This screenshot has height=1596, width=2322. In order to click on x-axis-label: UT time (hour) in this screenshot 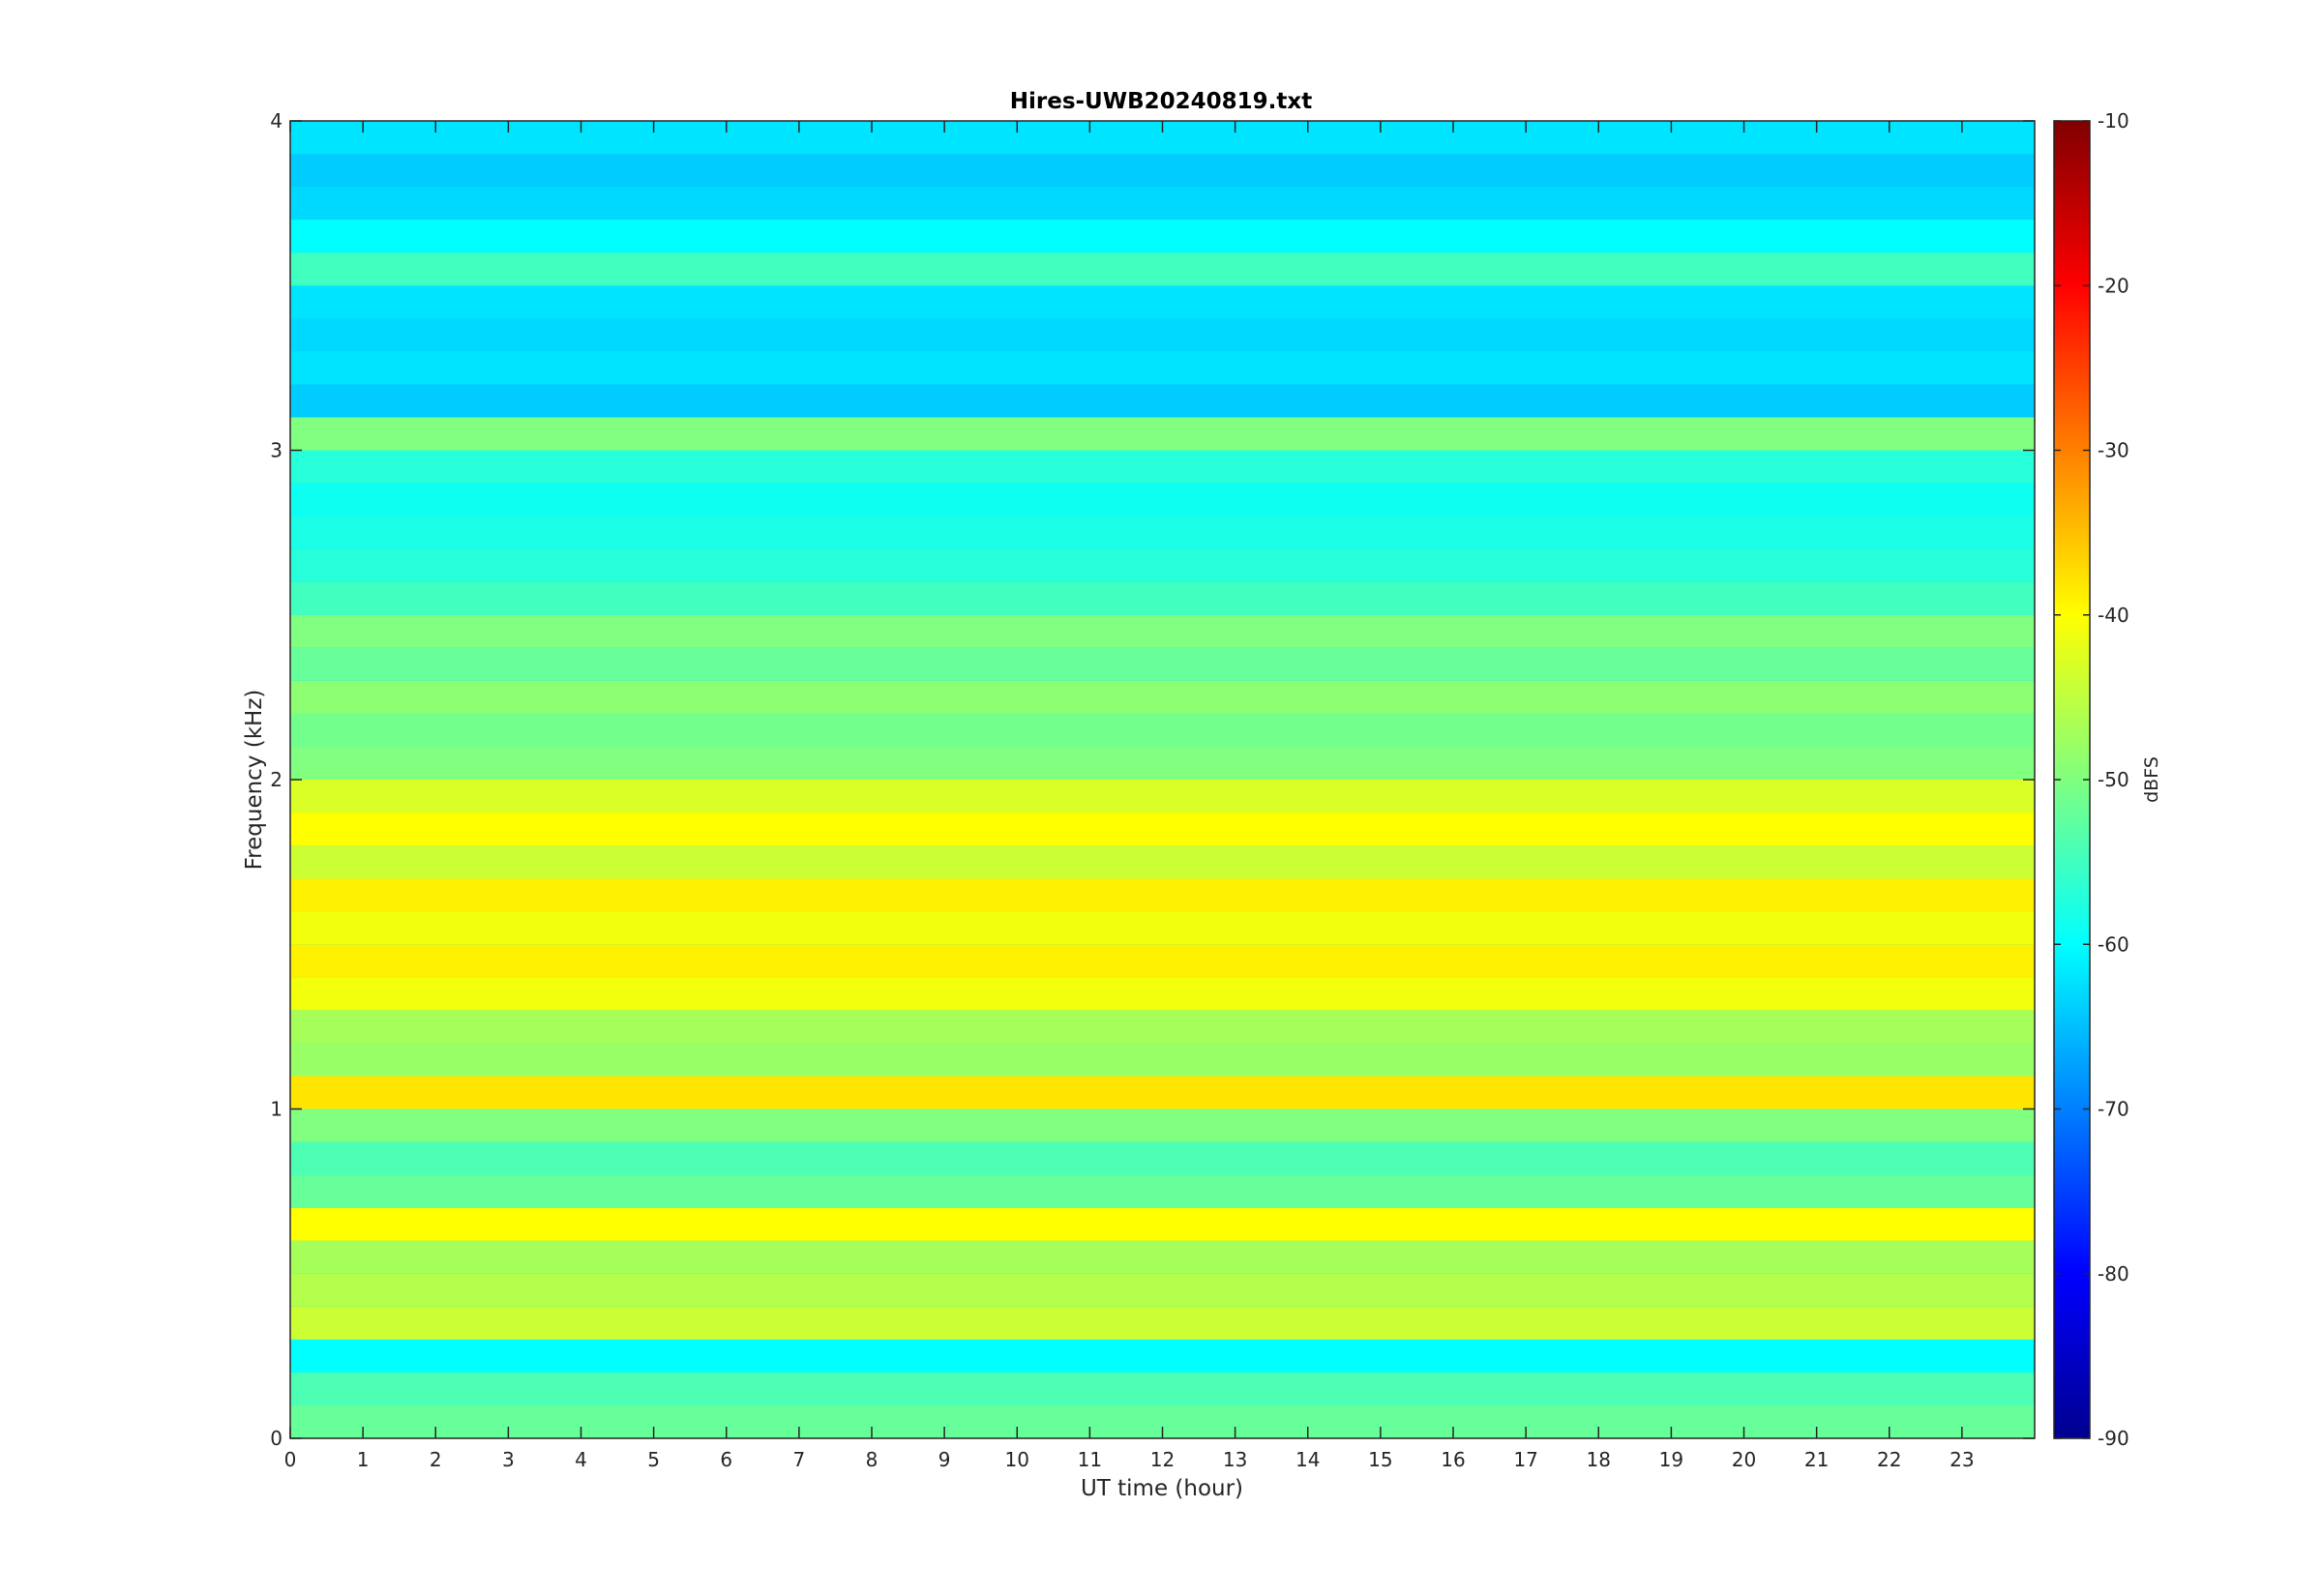, I will do `click(1162, 1488)`.